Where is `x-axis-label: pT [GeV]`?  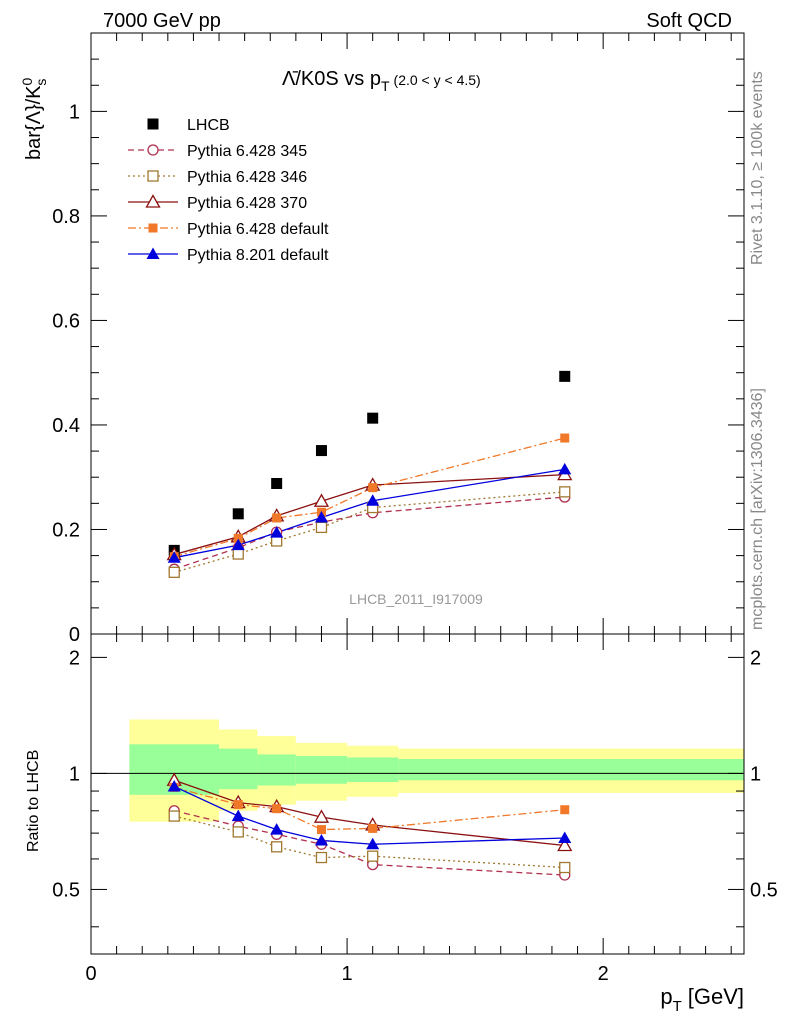
x-axis-label: pT [GeV] is located at coordinates (702, 999).